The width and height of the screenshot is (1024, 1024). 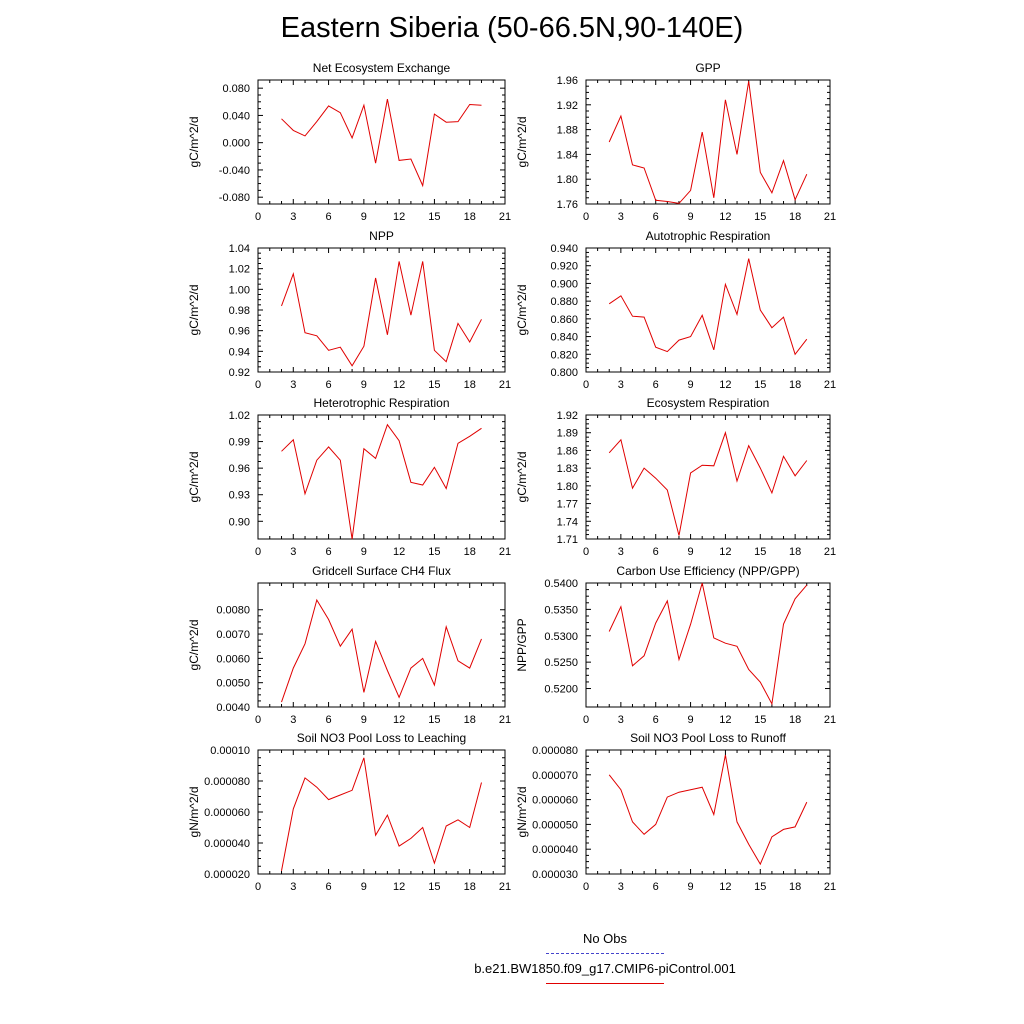 What do you see at coordinates (239, 249) in the screenshot?
I see `y-tick-label: 1.04` at bounding box center [239, 249].